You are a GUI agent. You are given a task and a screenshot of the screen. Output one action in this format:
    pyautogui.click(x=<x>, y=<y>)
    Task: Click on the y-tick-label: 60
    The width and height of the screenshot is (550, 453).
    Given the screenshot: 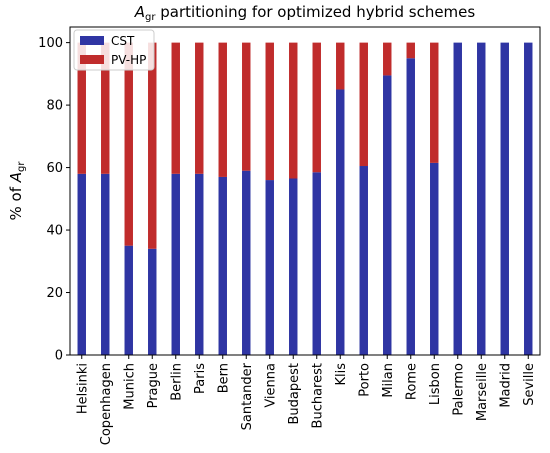 What is the action you would take?
    pyautogui.click(x=54, y=168)
    